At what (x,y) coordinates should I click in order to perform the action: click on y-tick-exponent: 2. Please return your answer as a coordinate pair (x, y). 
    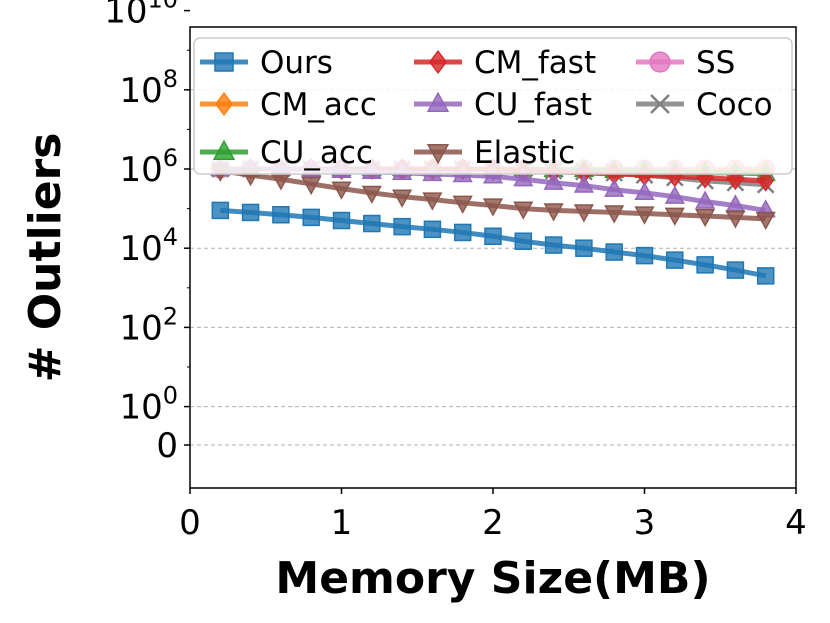
    Looking at the image, I should click on (170, 316).